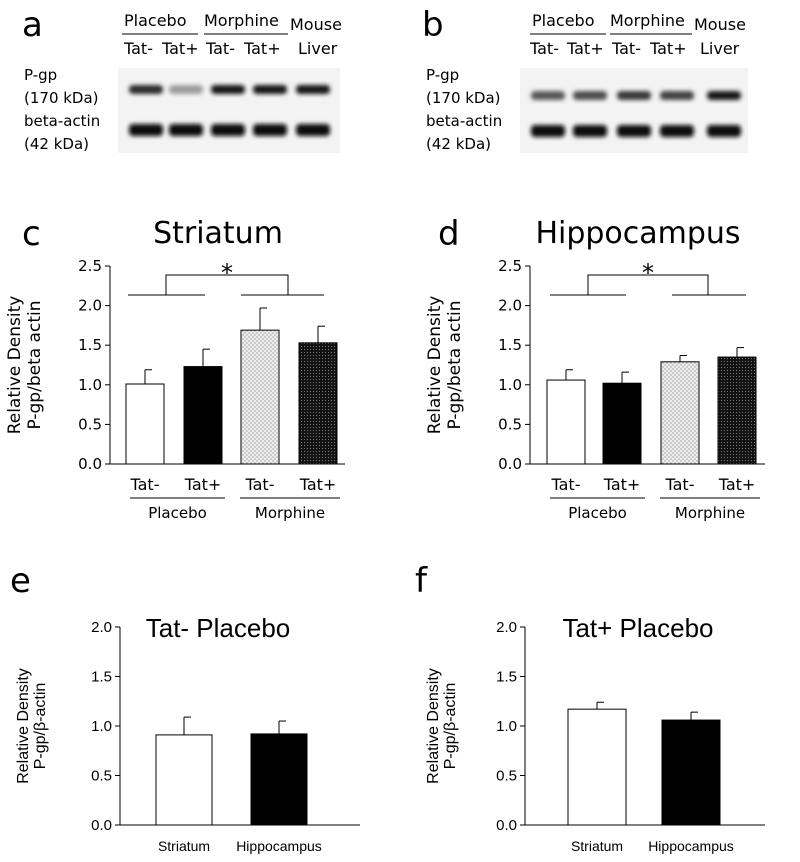 This screenshot has height=862, width=800. What do you see at coordinates (20, 581) in the screenshot?
I see `panel-letter-e: e` at bounding box center [20, 581].